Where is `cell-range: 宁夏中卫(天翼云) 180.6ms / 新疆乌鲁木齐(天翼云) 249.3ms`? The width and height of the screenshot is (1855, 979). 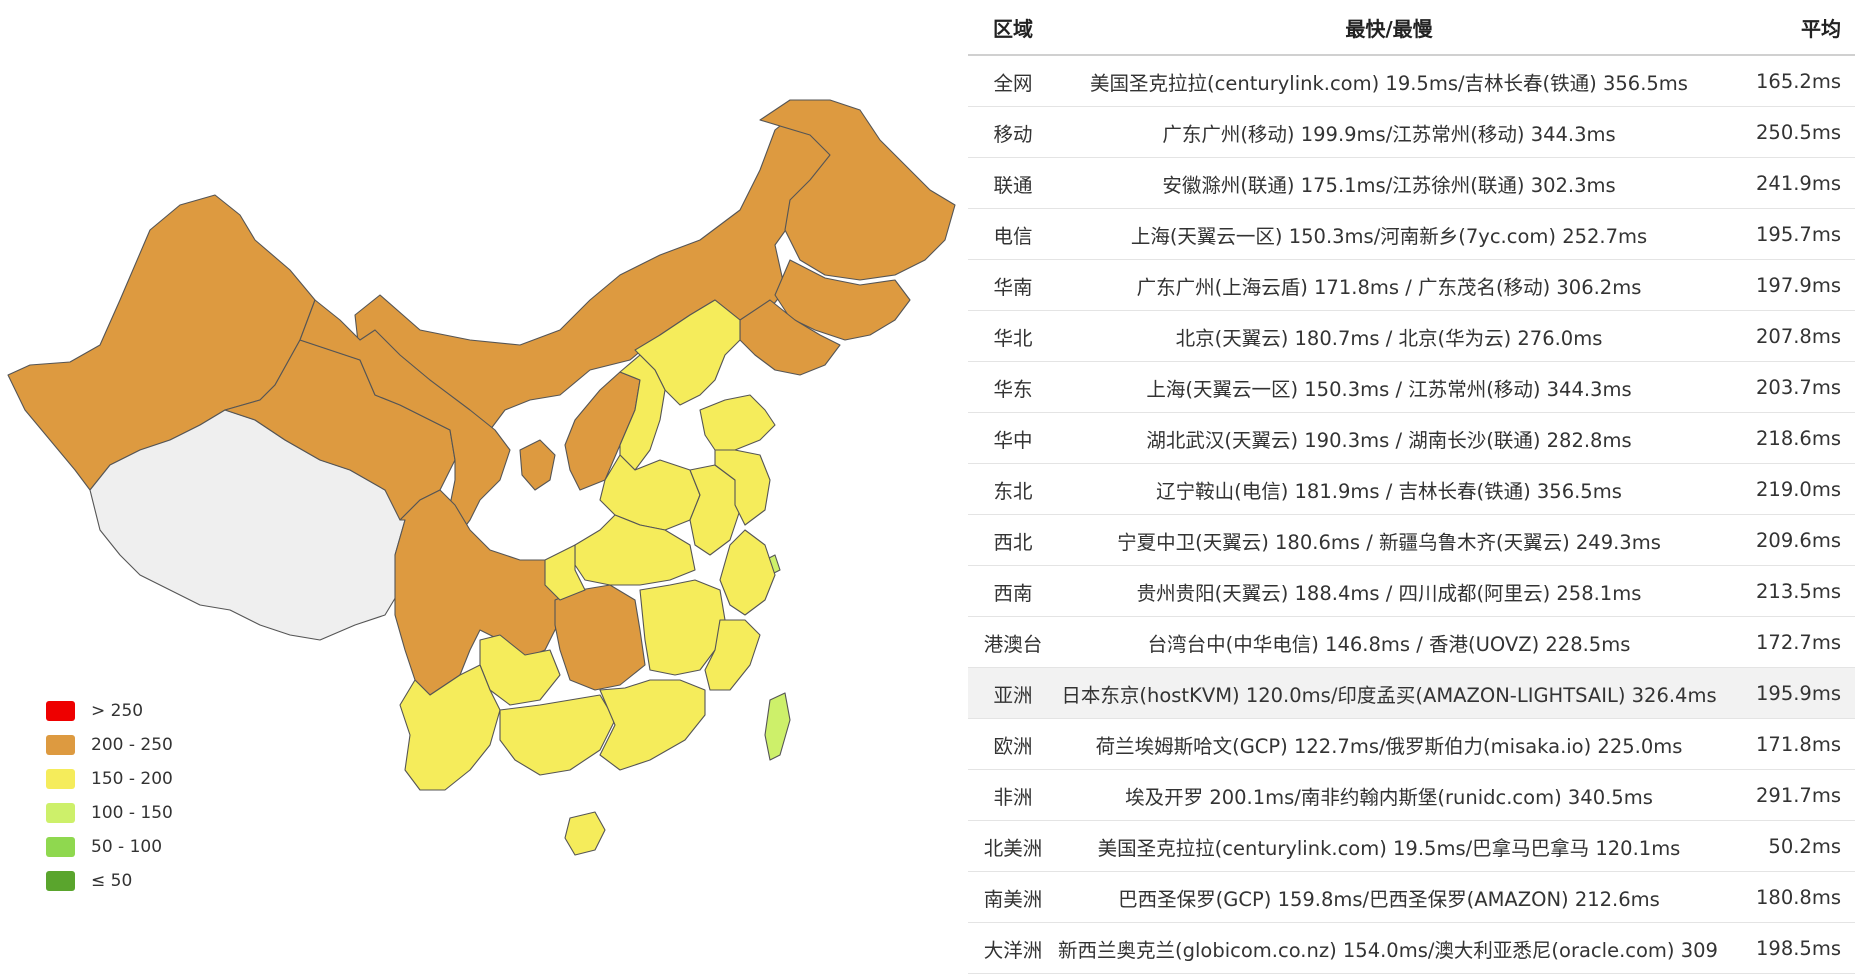
cell-range: 宁夏中卫(天翼云) 180.6ms / 新疆乌鲁木齐(天翼云) 249.3ms is located at coordinates (1389, 540).